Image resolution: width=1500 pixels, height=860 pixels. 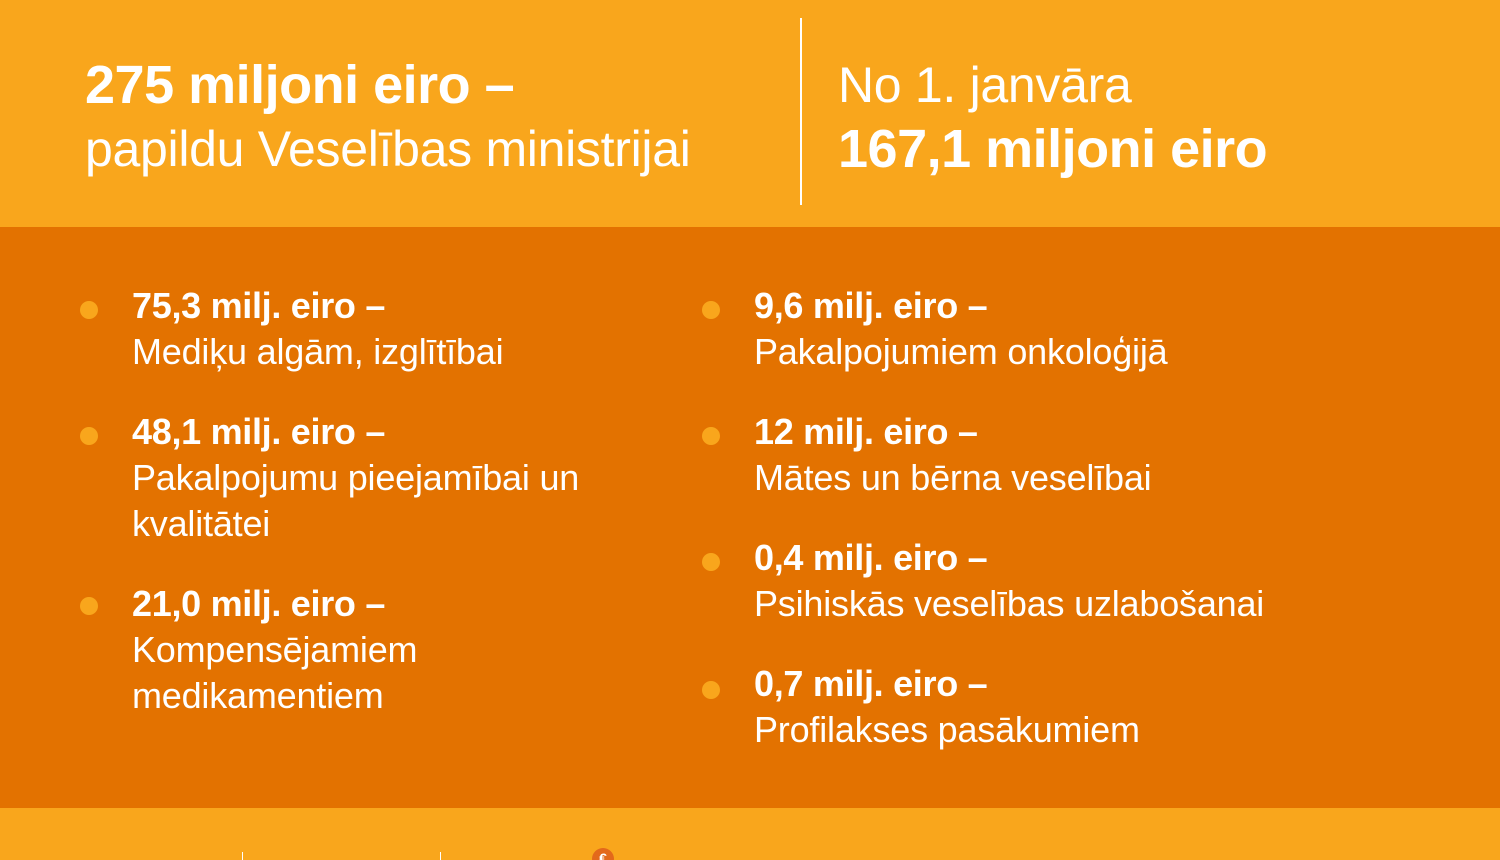 What do you see at coordinates (1053, 118) in the screenshot?
I see `january-funding-block: No 1. janvāra 167,1 miljoni eiro` at bounding box center [1053, 118].